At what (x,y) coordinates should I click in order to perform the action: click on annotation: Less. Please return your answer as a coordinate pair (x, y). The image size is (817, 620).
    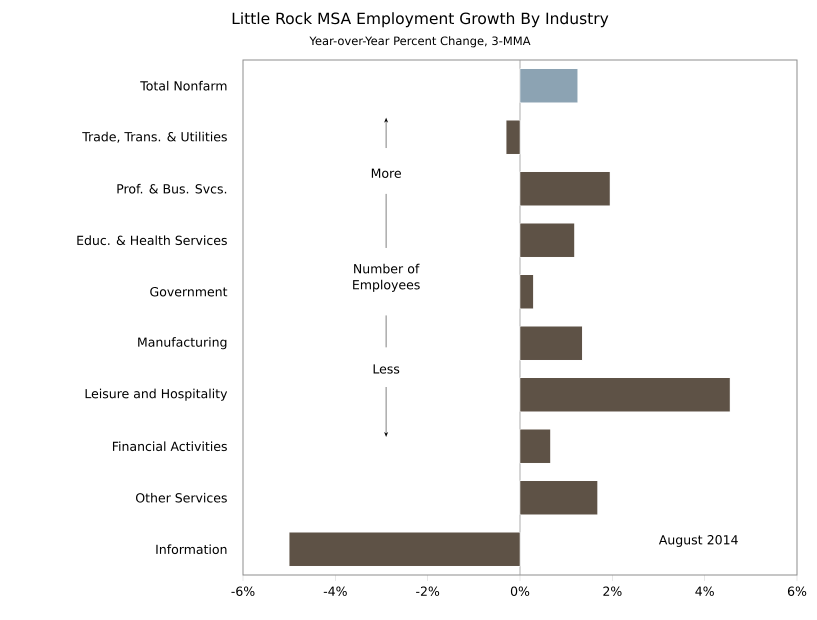
    Looking at the image, I should click on (387, 369).